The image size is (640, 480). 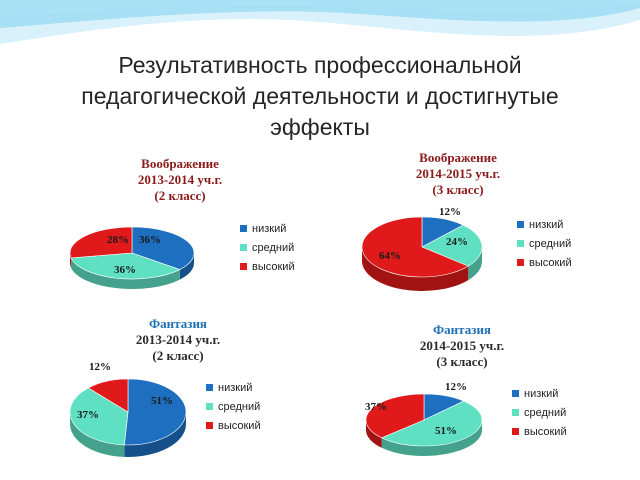 I want to click on chart-4-title: Фантазия 2014-2015 уч.г. (3 класс), so click(x=462, y=346).